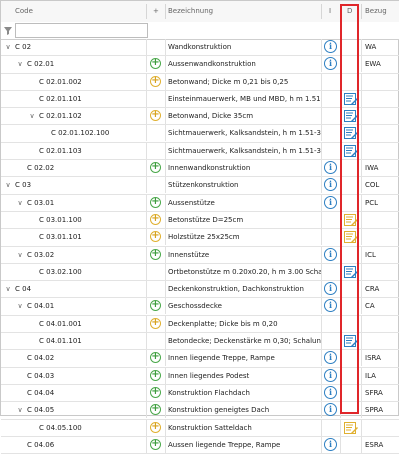 The width and height of the screenshot is (400, 454). What do you see at coordinates (380, 445) in the screenshot?
I see `bezug-cell: ESRA` at bounding box center [380, 445].